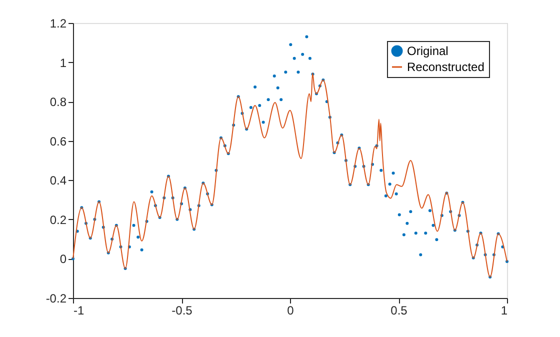  I want to click on y-tick-label: 0.8, so click(58, 102).